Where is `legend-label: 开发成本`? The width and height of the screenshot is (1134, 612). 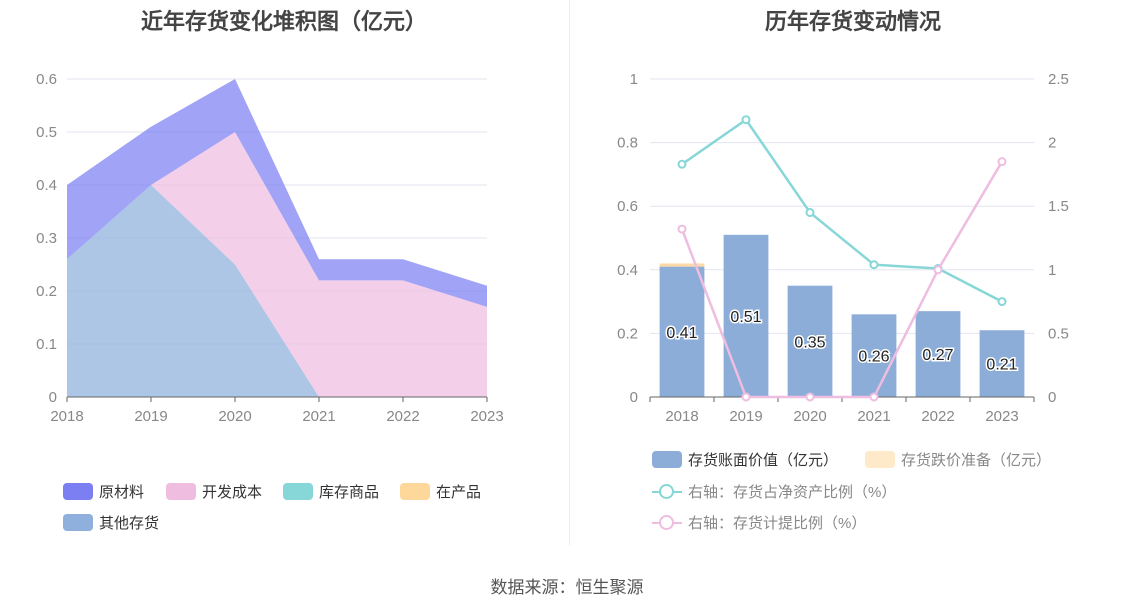 legend-label: 开发成本 is located at coordinates (232, 492).